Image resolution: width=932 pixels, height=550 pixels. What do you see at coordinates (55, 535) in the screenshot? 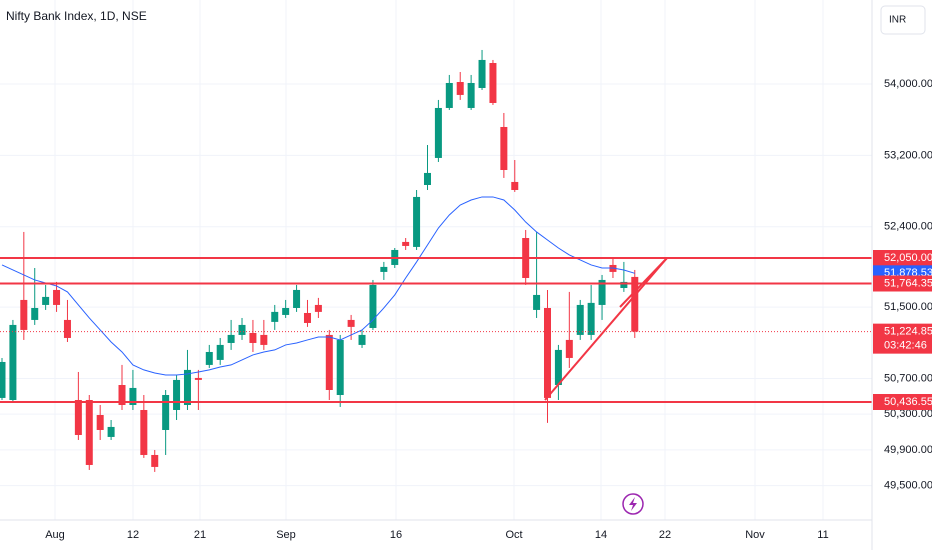
I see `x-tick-label: Aug` at bounding box center [55, 535].